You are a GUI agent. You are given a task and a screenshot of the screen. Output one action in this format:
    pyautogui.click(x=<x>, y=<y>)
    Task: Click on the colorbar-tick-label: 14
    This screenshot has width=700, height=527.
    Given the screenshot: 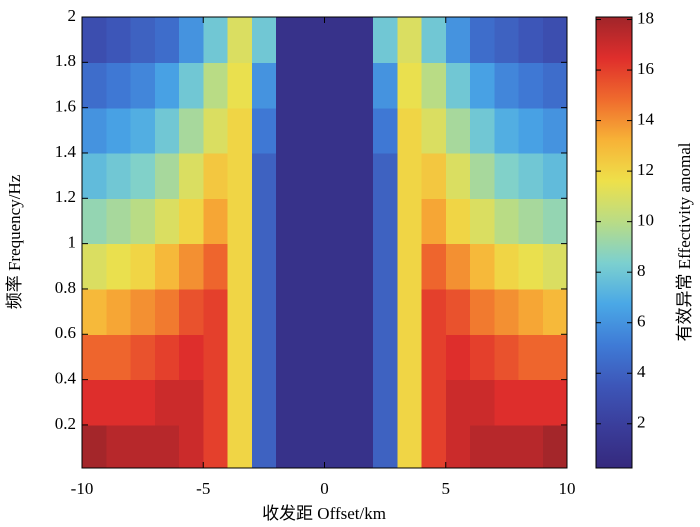 What is the action you would take?
    pyautogui.click(x=646, y=118)
    